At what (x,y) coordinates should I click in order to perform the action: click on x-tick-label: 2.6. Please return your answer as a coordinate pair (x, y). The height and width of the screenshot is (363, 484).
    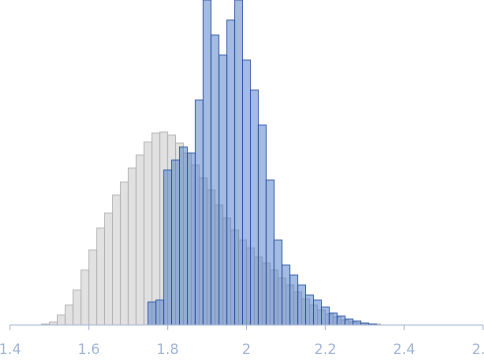
    Looking at the image, I should click on (478, 350).